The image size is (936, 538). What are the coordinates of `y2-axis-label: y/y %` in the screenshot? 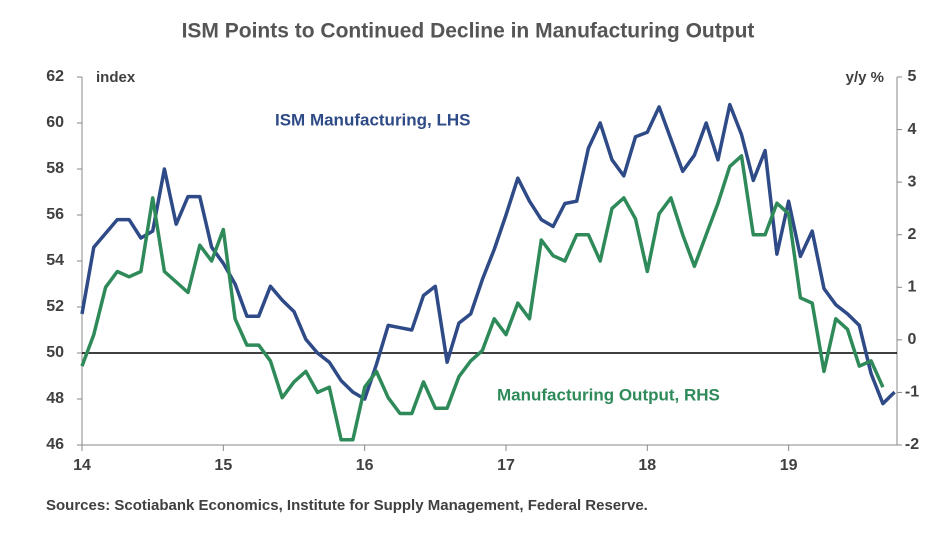 It's located at (865, 77).